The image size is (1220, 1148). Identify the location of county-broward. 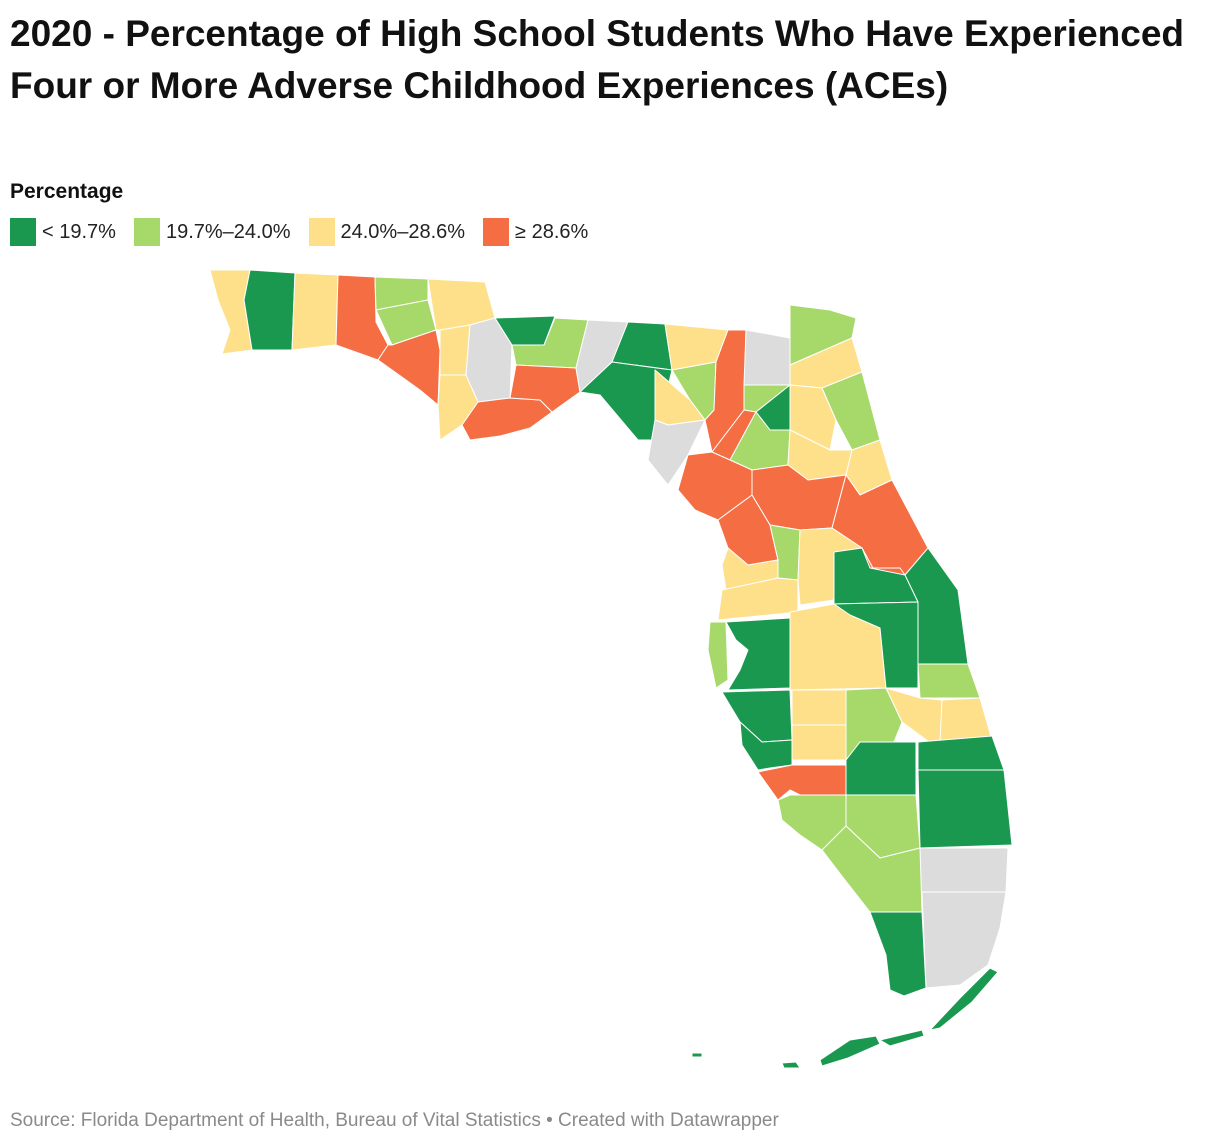
(964, 870).